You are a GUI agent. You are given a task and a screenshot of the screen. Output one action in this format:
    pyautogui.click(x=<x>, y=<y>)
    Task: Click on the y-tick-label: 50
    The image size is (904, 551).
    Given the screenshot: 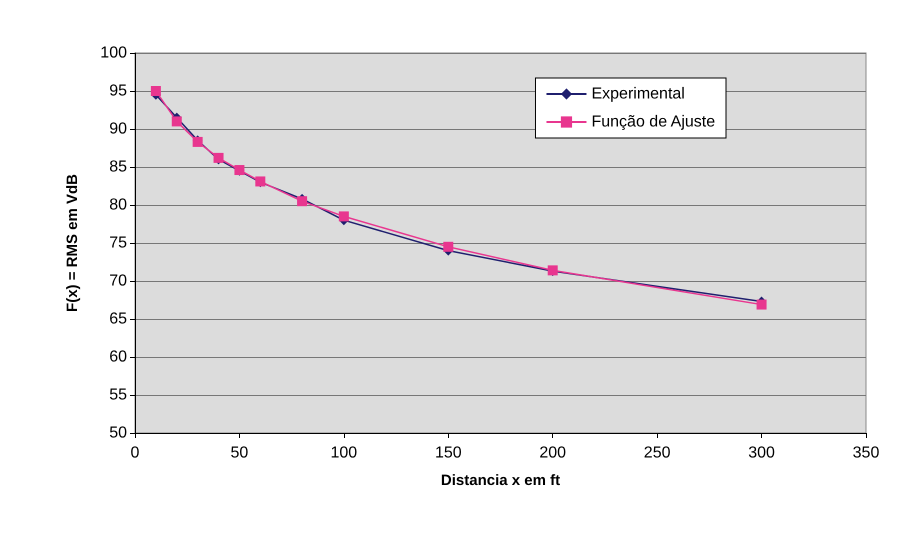 What is the action you would take?
    pyautogui.click(x=118, y=433)
    